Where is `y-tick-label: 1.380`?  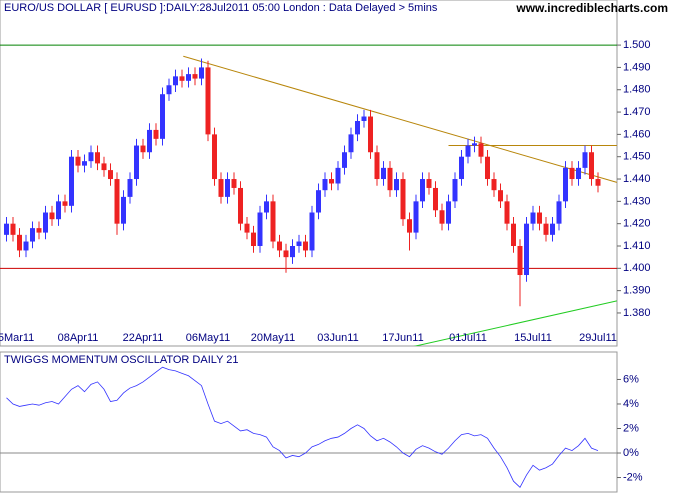
y-tick-label: 1.380 is located at coordinates (637, 313).